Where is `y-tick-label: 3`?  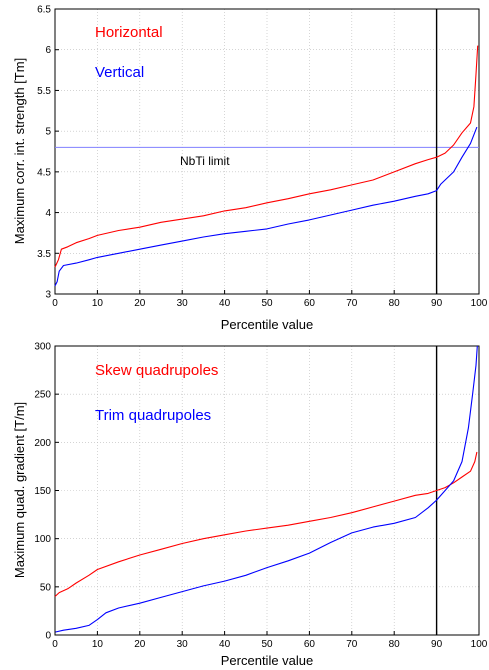
y-tick-label: 3 is located at coordinates (48, 295).